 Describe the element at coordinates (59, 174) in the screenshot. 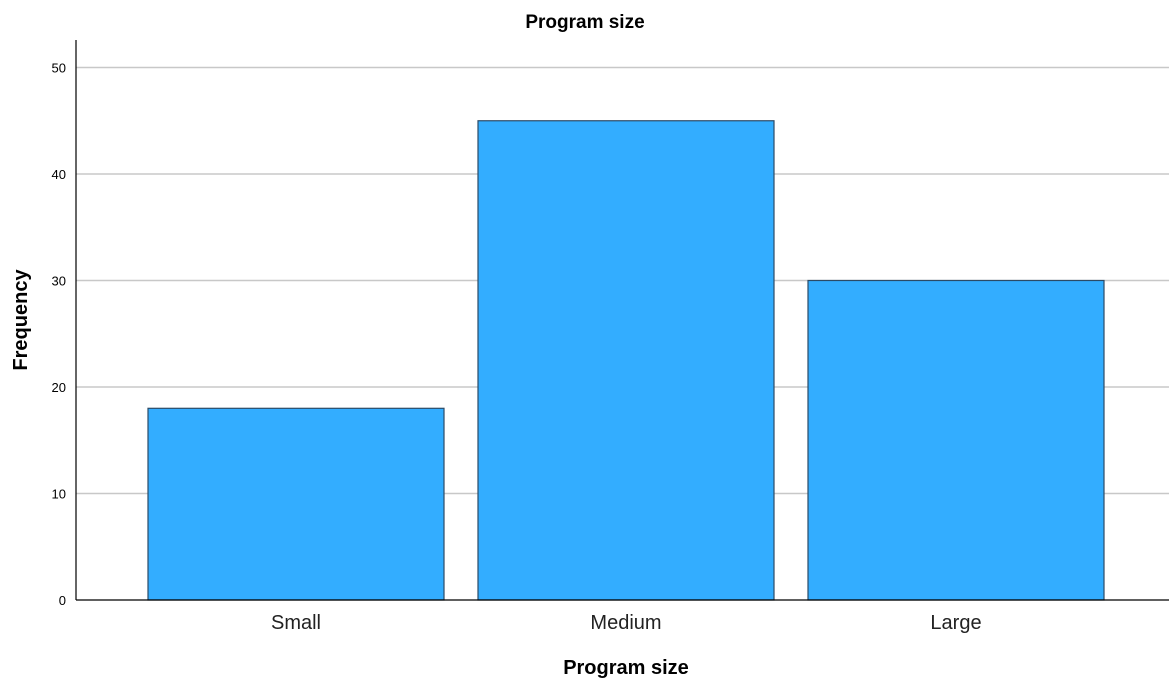

I see `y-tick-label: 40` at that location.